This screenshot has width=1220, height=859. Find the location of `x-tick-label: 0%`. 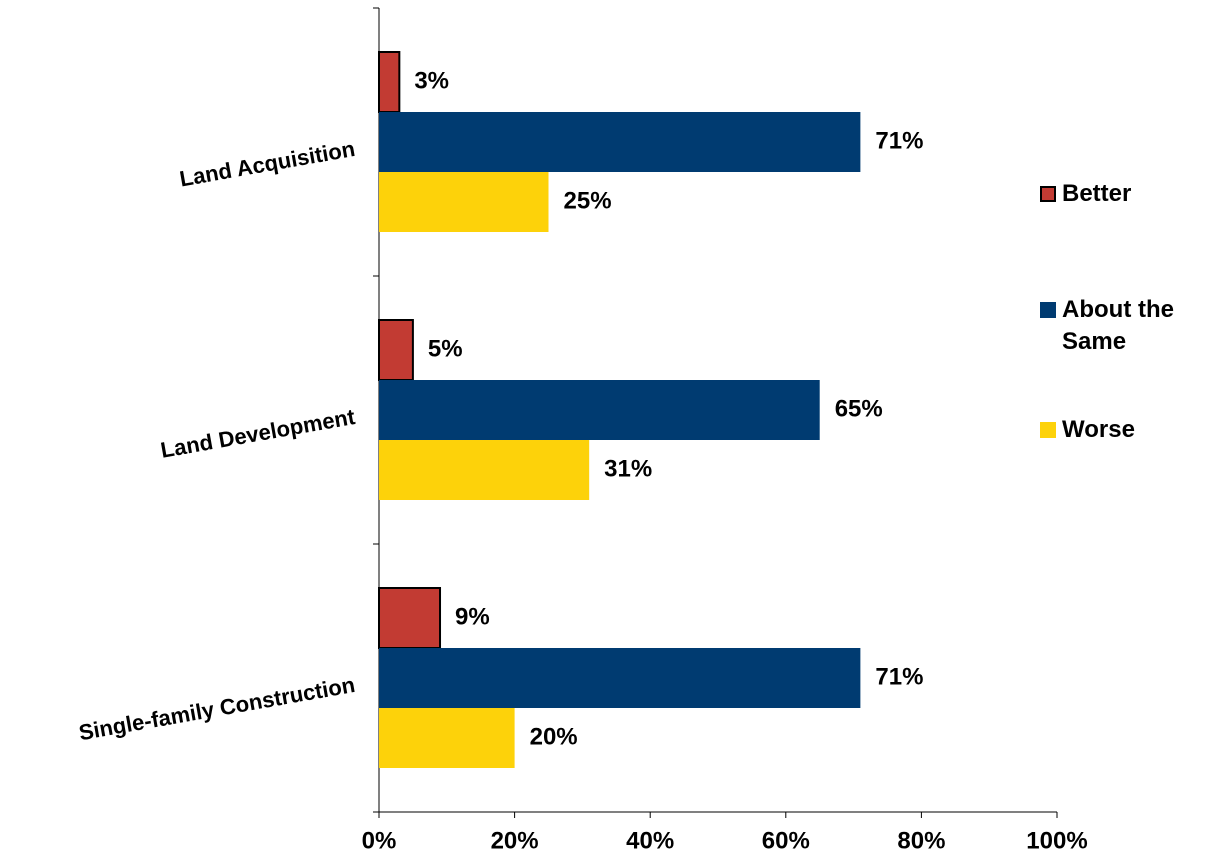

x-tick-label: 0% is located at coordinates (379, 840).